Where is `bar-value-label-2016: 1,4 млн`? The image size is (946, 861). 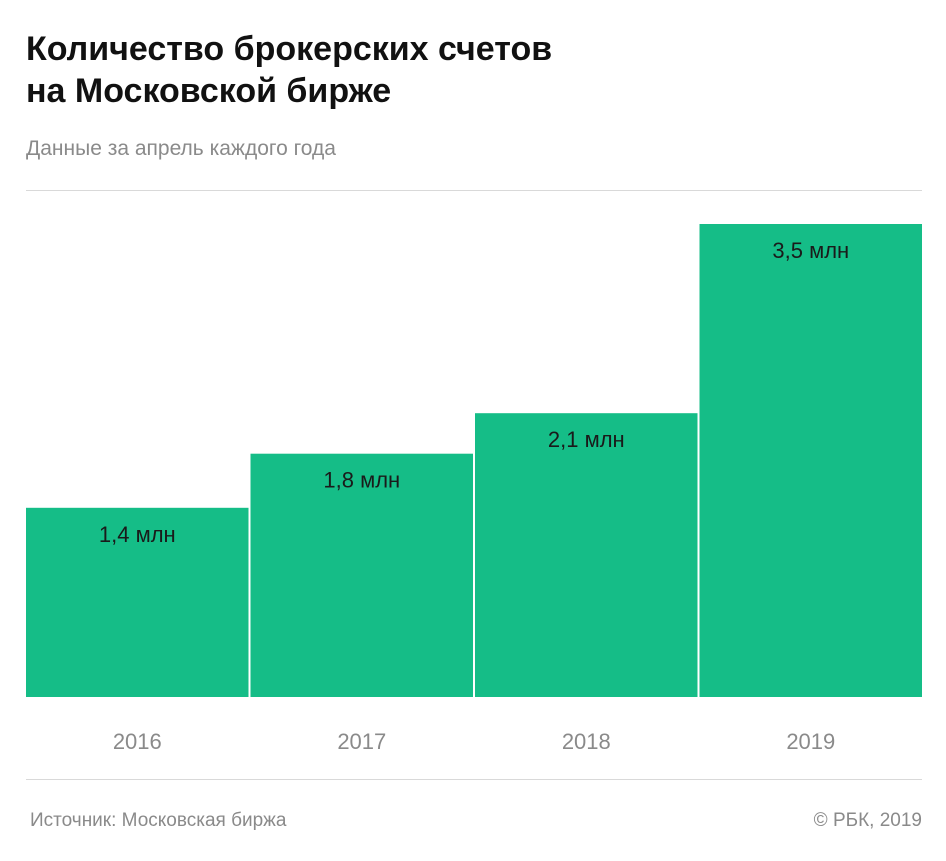 bar-value-label-2016: 1,4 млн is located at coordinates (137, 534).